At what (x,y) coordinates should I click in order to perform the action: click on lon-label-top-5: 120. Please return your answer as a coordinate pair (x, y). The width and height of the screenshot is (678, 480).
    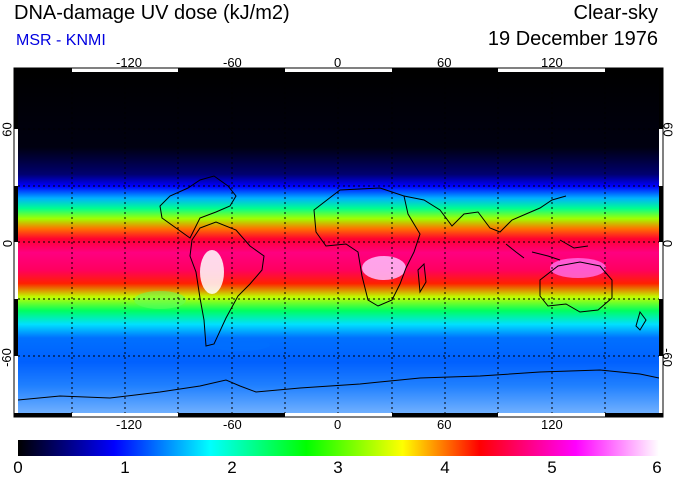
    Looking at the image, I should click on (552, 62).